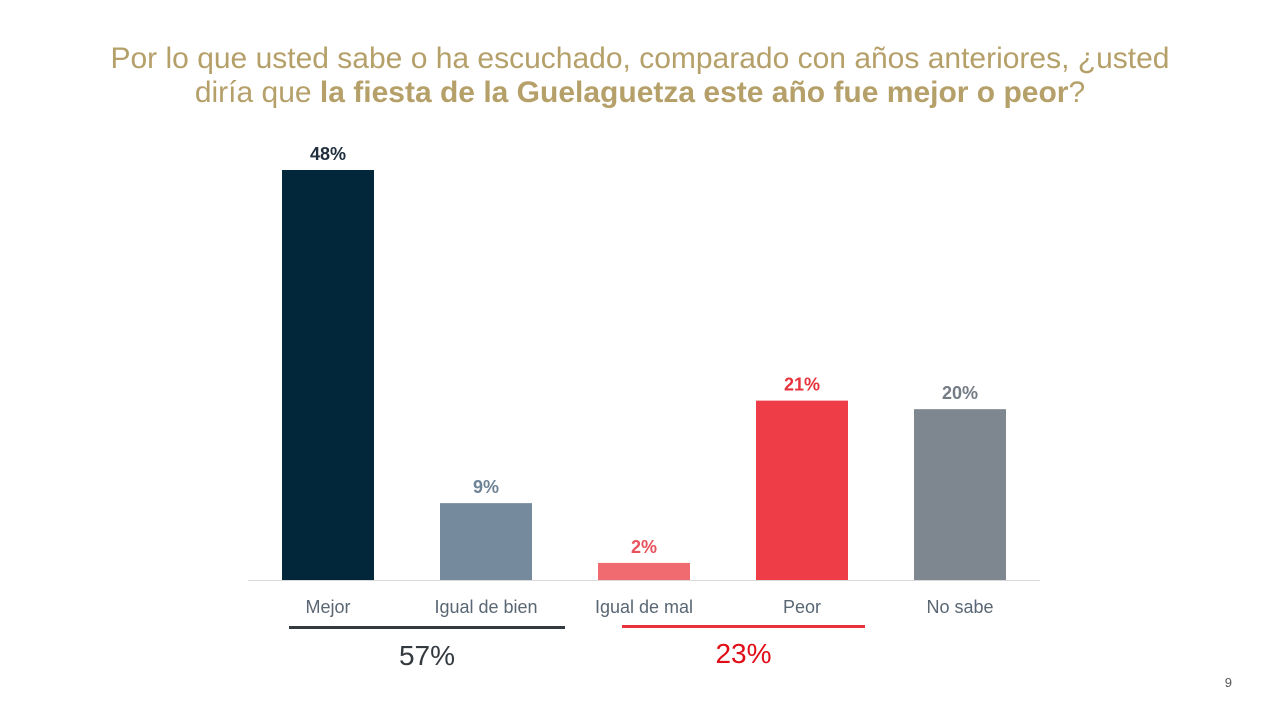 Image resolution: width=1280 pixels, height=720 pixels. I want to click on bar-igual-de-mal, so click(644, 571).